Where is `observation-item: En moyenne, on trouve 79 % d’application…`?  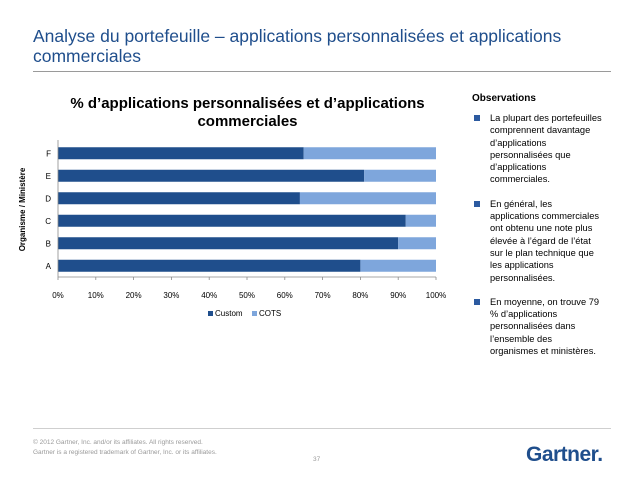 observation-item: En moyenne, on trouve 79 % d’application… is located at coordinates (537, 326).